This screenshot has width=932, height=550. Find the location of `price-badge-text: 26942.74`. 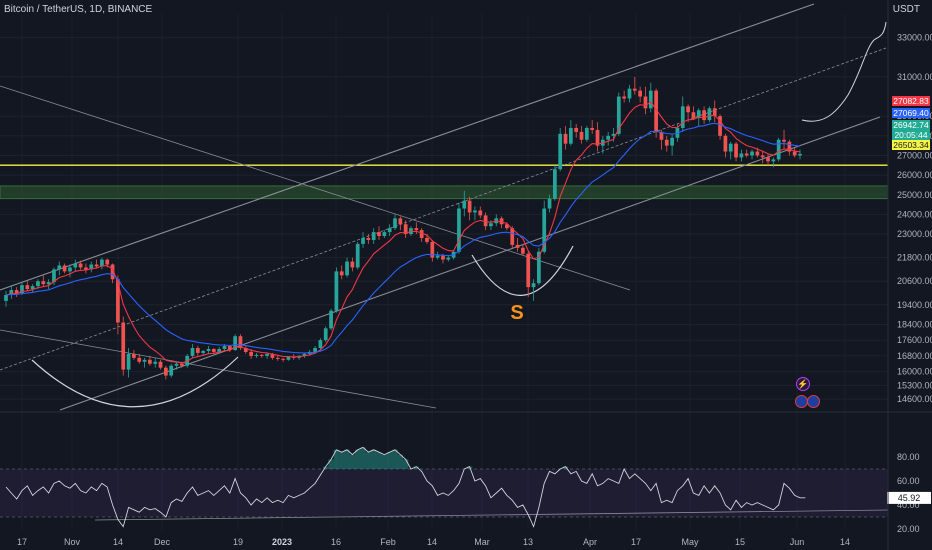

price-badge-text: 26942.74 is located at coordinates (911, 125).